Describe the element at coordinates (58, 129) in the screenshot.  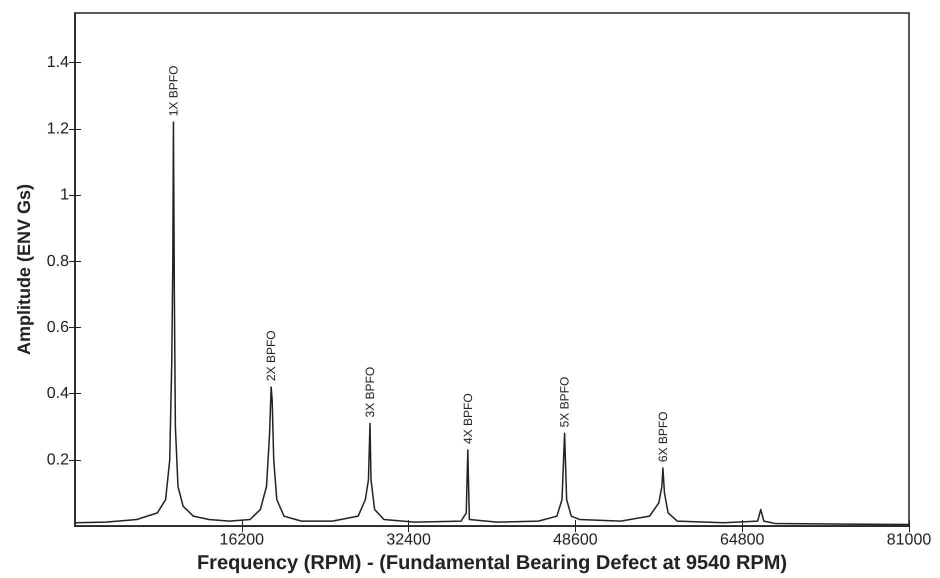
I see `y-tick-label: 1.2` at that location.